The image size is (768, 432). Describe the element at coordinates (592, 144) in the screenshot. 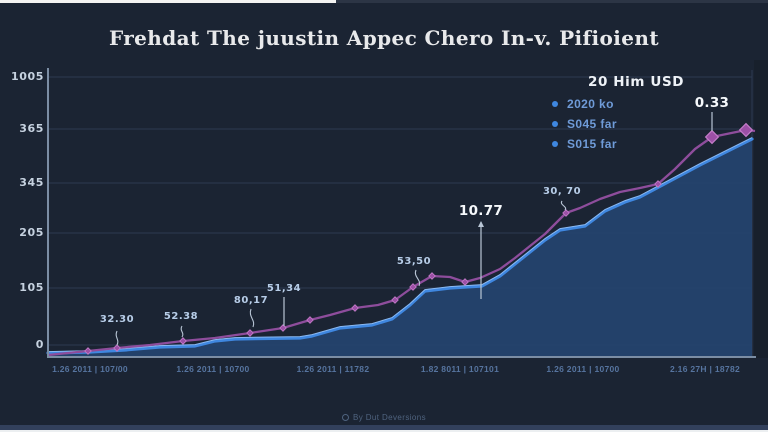

I see `legend-item-label: S015 far` at that location.